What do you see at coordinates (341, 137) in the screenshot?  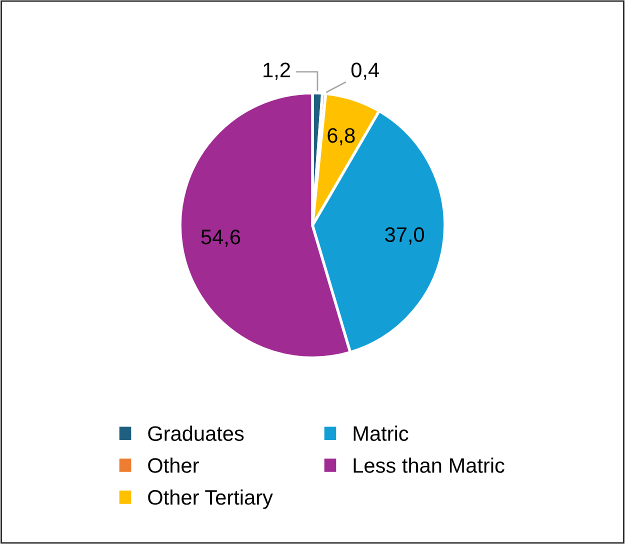 I see `data-label: 6,8` at bounding box center [341, 137].